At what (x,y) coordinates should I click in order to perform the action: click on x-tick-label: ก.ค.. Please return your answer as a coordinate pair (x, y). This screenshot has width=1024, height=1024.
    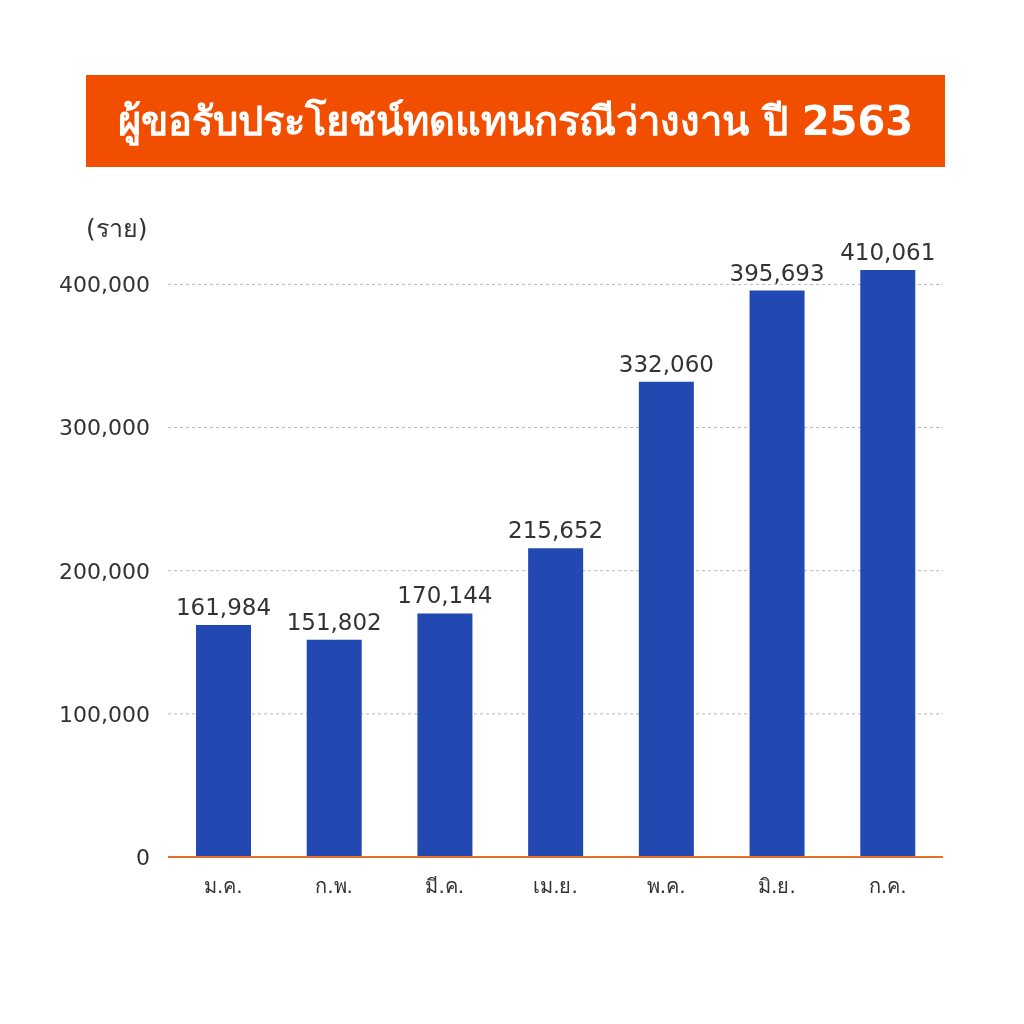
    Looking at the image, I should click on (887, 886).